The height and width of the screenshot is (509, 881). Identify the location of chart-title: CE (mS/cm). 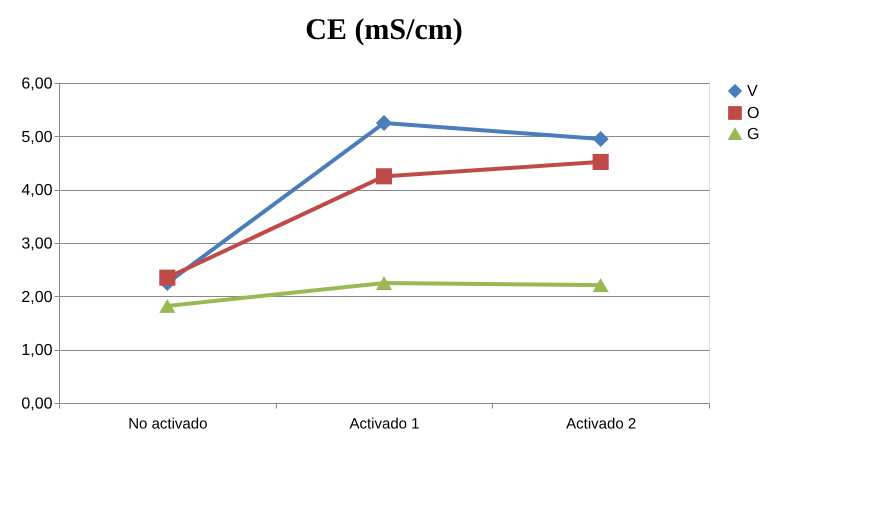
(384, 29).